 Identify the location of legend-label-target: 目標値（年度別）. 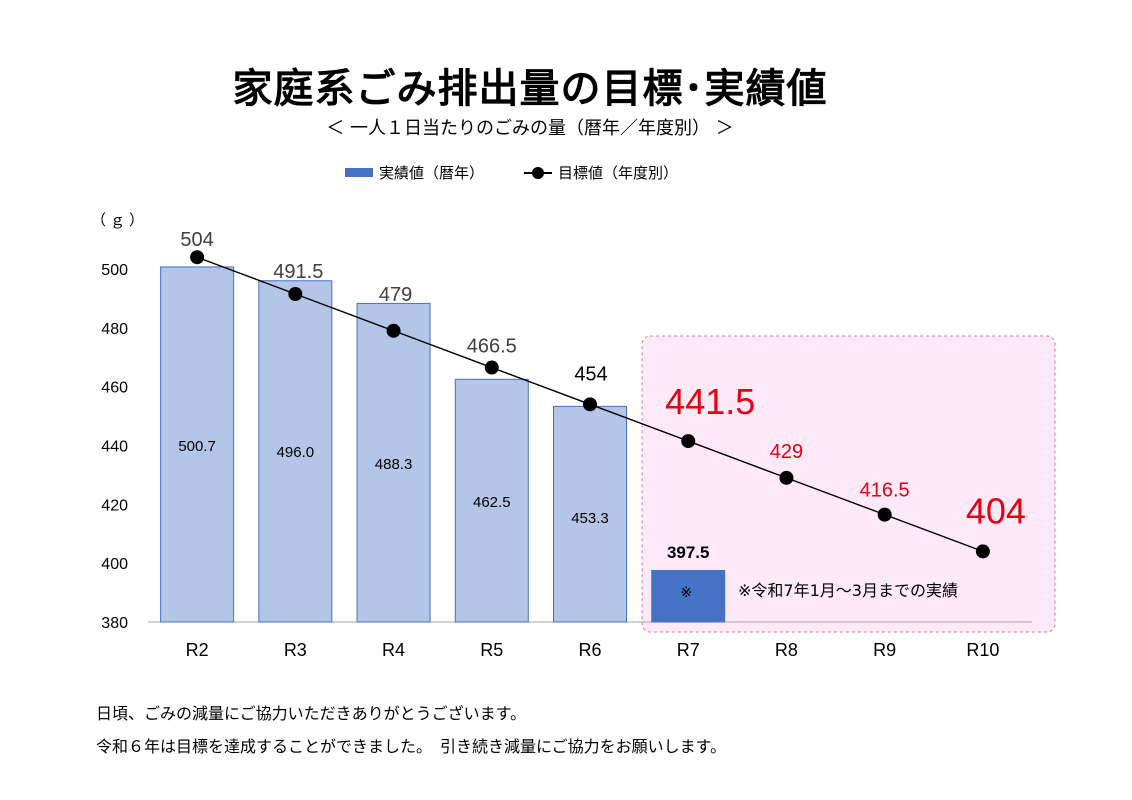
(618, 173).